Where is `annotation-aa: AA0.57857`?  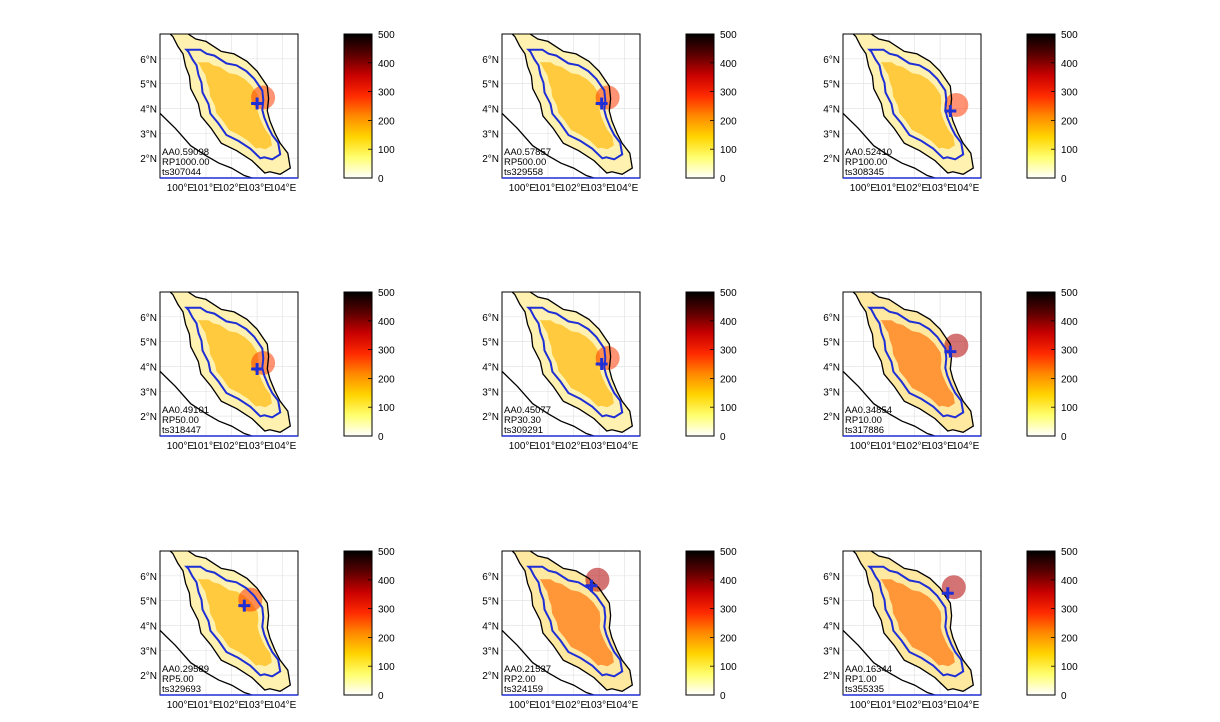
annotation-aa: AA0.57857 is located at coordinates (527, 152).